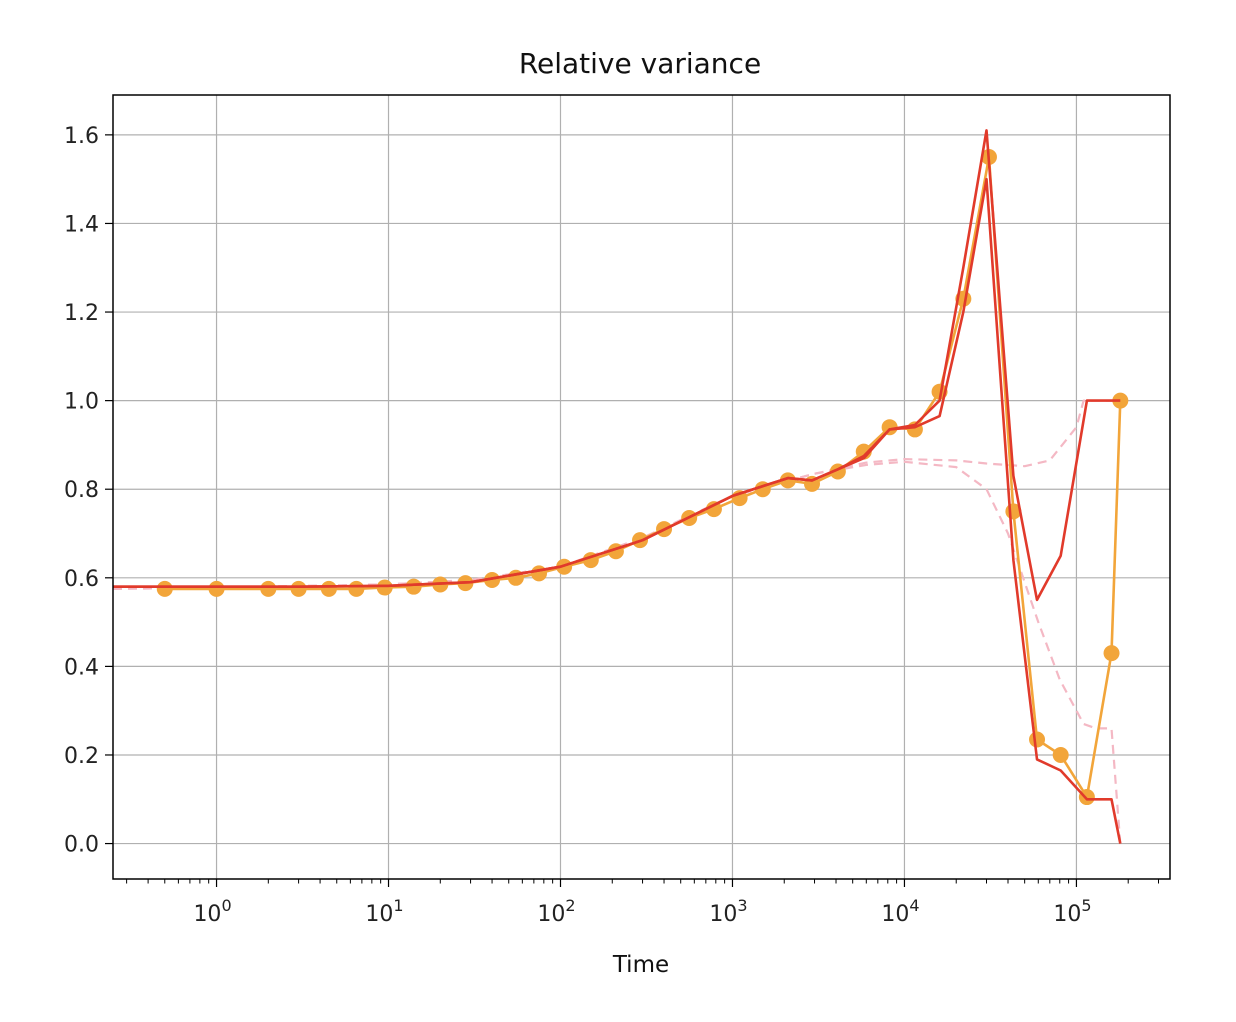 Image resolution: width=1236 pixels, height=1022 pixels. I want to click on y-tick-label: 1.4, so click(81, 224).